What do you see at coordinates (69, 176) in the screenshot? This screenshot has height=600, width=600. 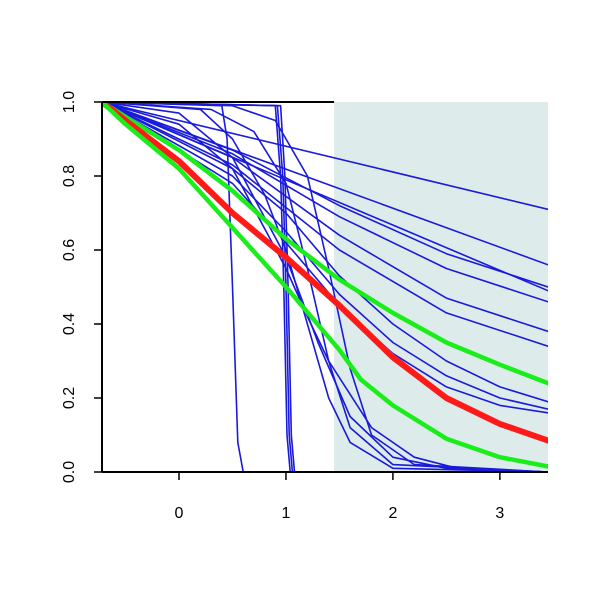 I see `y-tick-label: 0.8` at bounding box center [69, 176].